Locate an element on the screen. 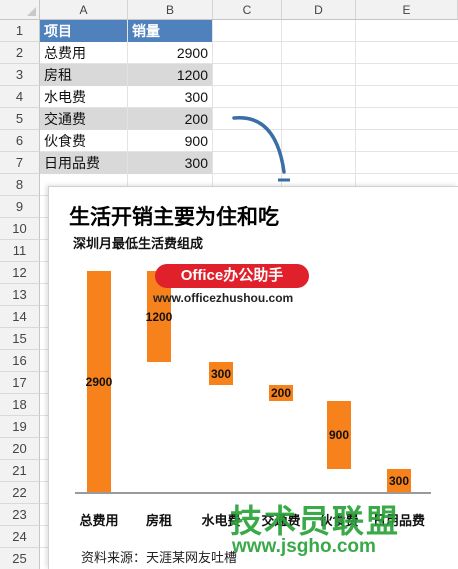 The height and width of the screenshot is (569, 458). bar-data-label: 200 is located at coordinates (281, 392).